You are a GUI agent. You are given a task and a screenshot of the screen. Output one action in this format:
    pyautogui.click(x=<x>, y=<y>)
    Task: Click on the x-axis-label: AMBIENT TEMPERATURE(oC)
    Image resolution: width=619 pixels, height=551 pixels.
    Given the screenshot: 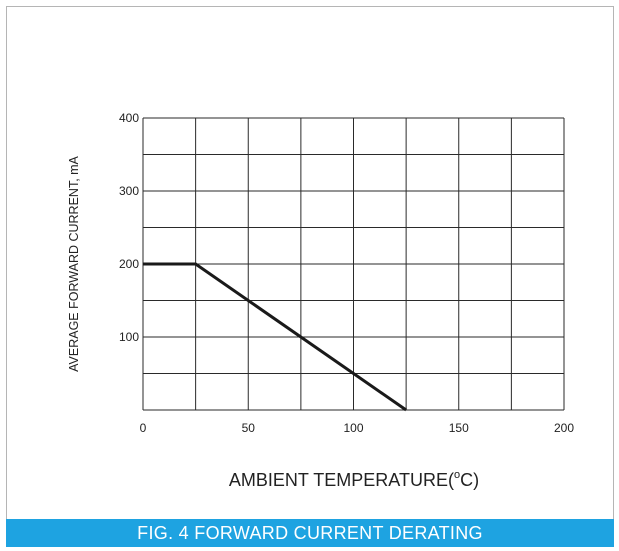 What is the action you would take?
    pyautogui.click(x=354, y=479)
    